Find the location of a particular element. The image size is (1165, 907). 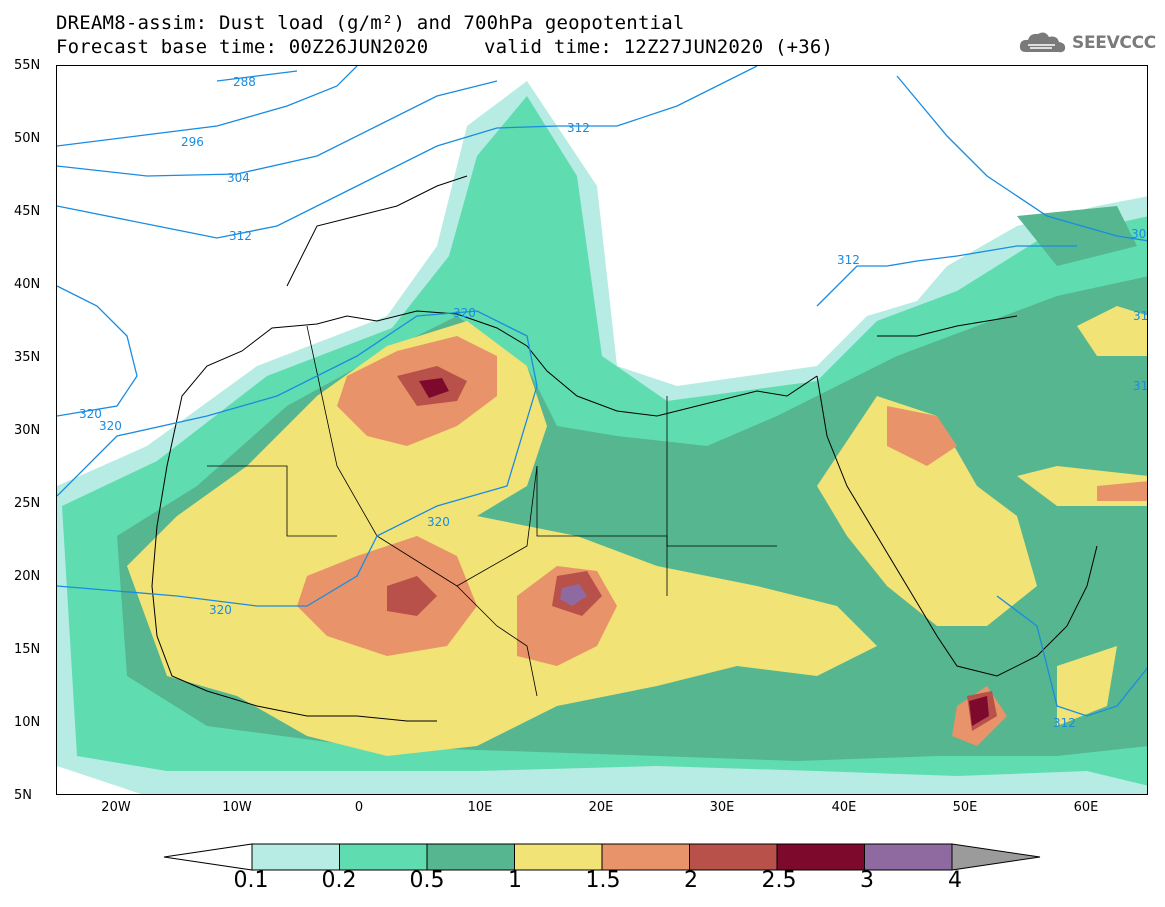

lat-tick: 20N is located at coordinates (27, 576).